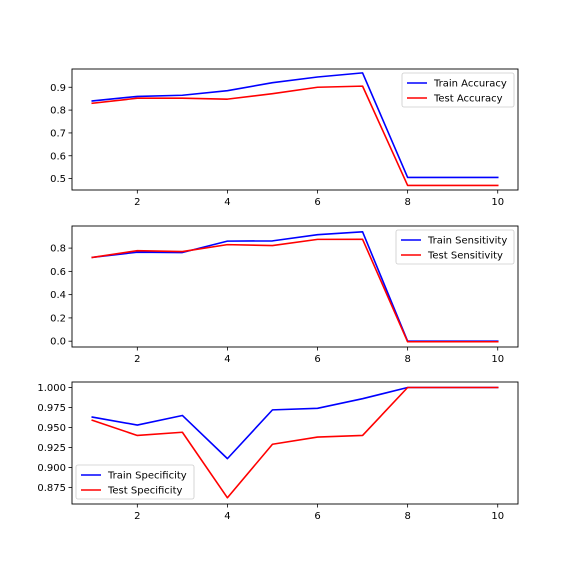 This screenshot has width=576, height=576. What do you see at coordinates (58, 133) in the screenshot?
I see `y-tick-label: 0.7` at bounding box center [58, 133].